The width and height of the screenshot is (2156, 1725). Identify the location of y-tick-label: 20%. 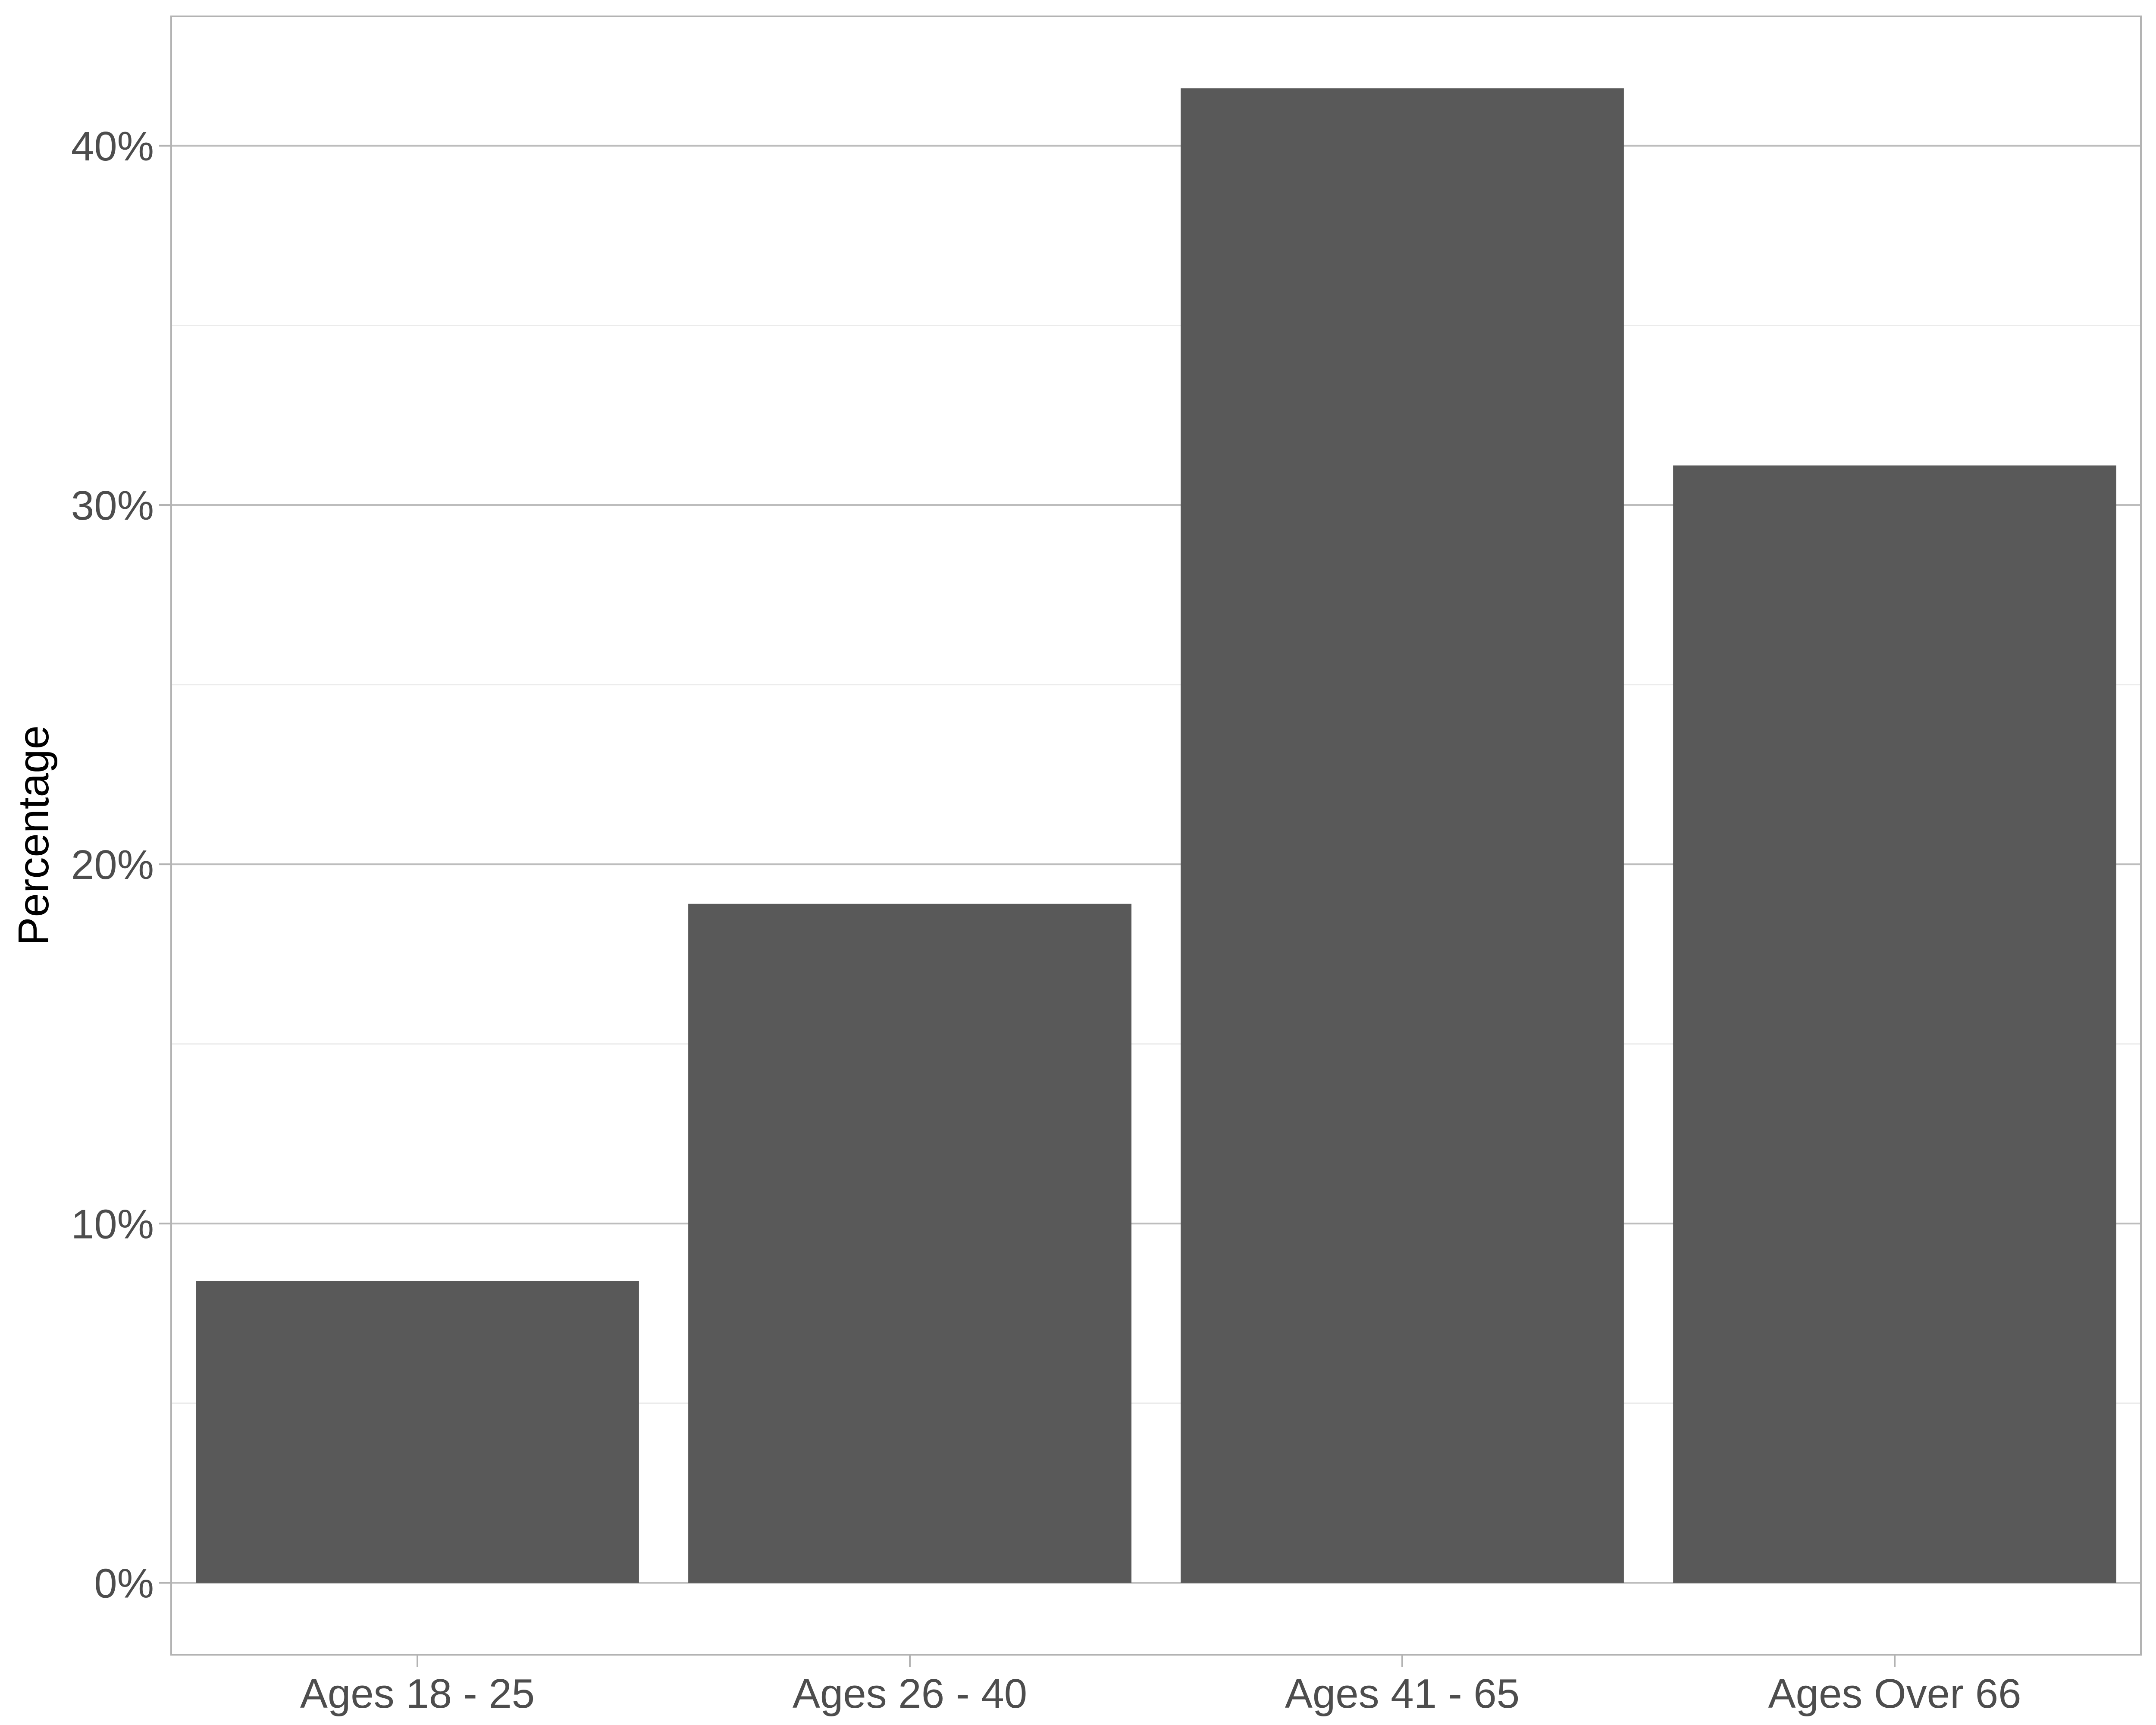
(112, 865).